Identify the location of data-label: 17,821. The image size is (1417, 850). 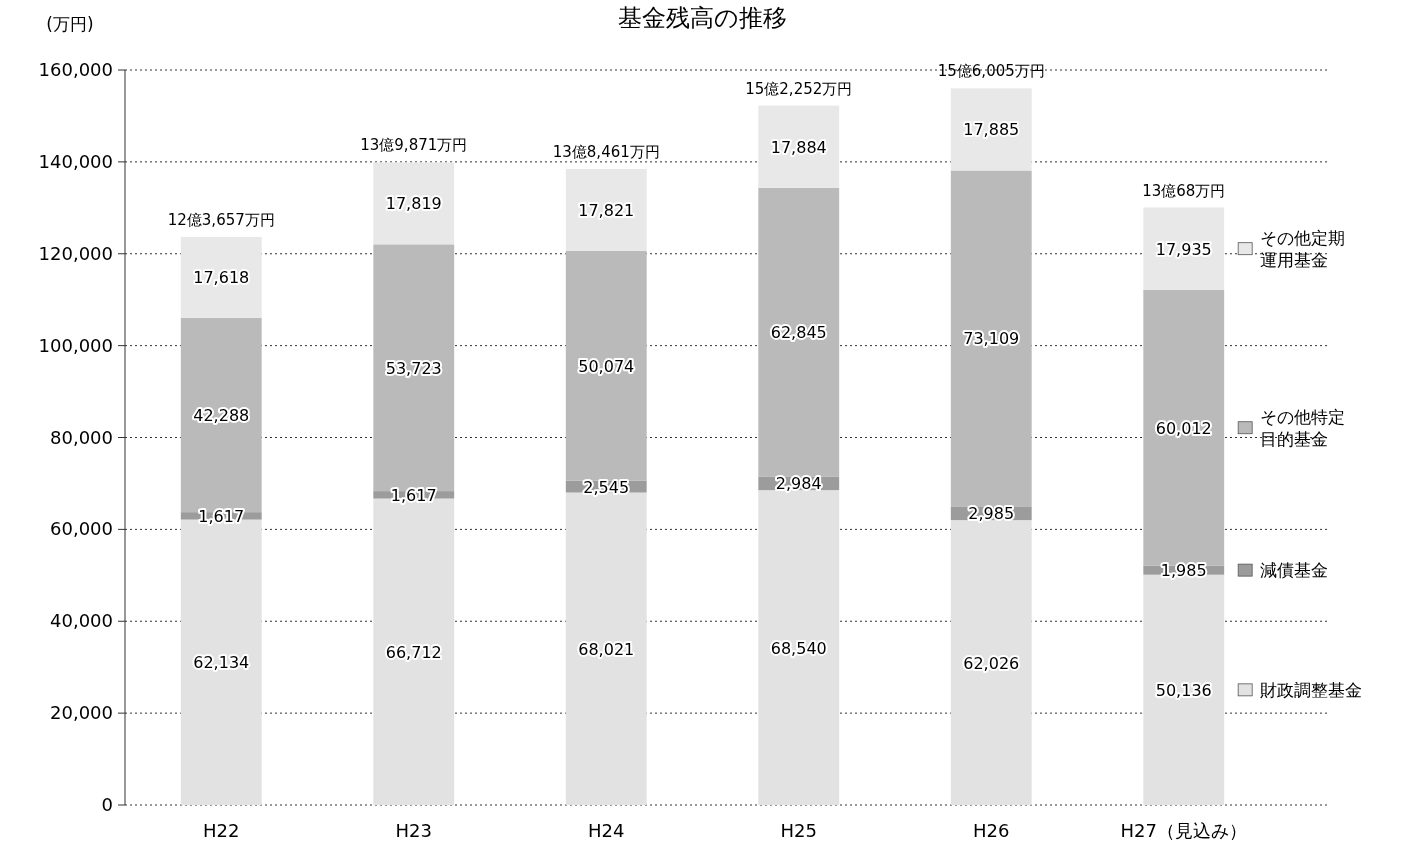
(606, 210).